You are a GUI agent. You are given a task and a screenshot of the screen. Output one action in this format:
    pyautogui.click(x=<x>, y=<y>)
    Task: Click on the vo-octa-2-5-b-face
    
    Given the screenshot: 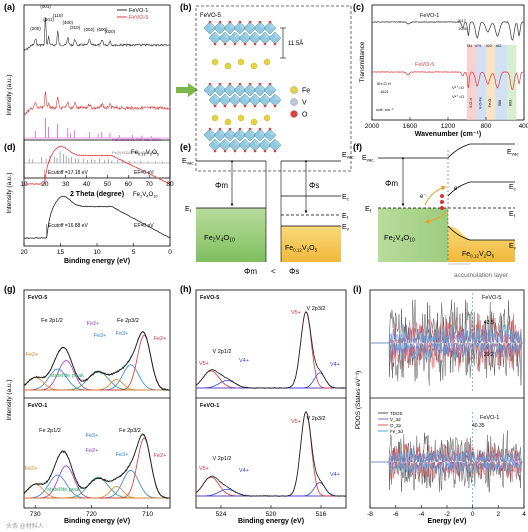 What is the action you would take?
    pyautogui.click(x=268, y=142)
    